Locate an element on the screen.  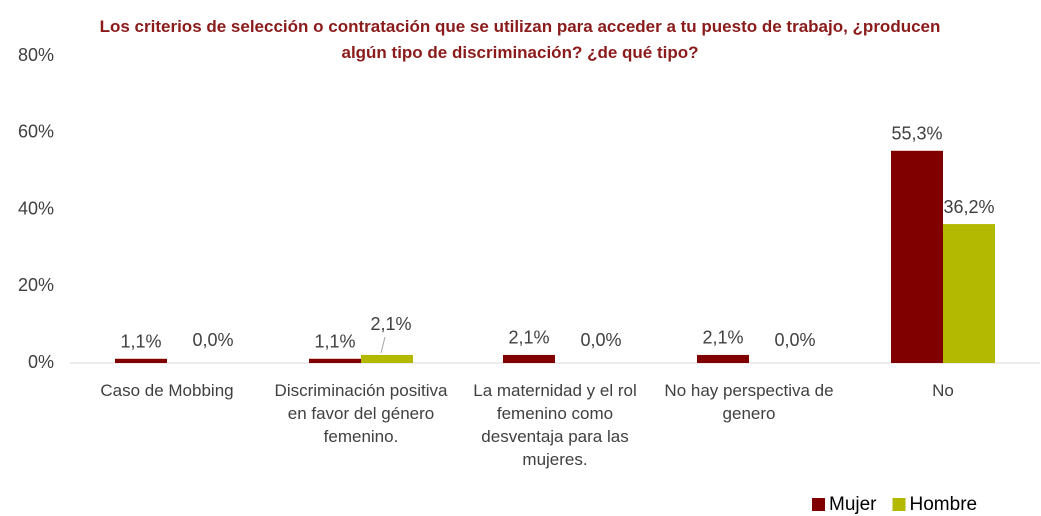
legend-label: Hombre is located at coordinates (944, 504).